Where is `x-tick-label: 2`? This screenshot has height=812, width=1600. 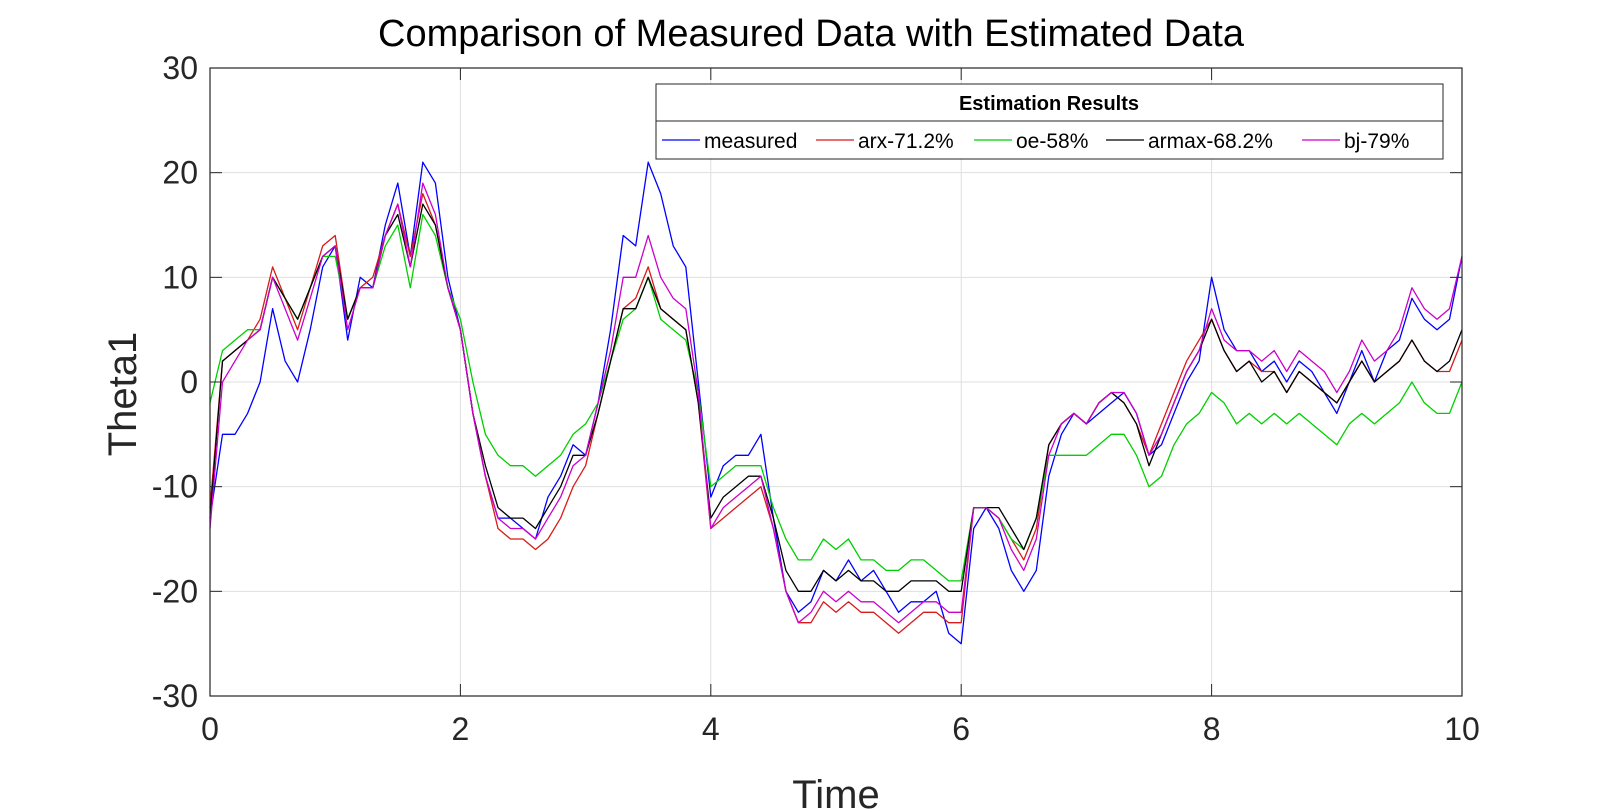 x-tick-label: 2 is located at coordinates (461, 729).